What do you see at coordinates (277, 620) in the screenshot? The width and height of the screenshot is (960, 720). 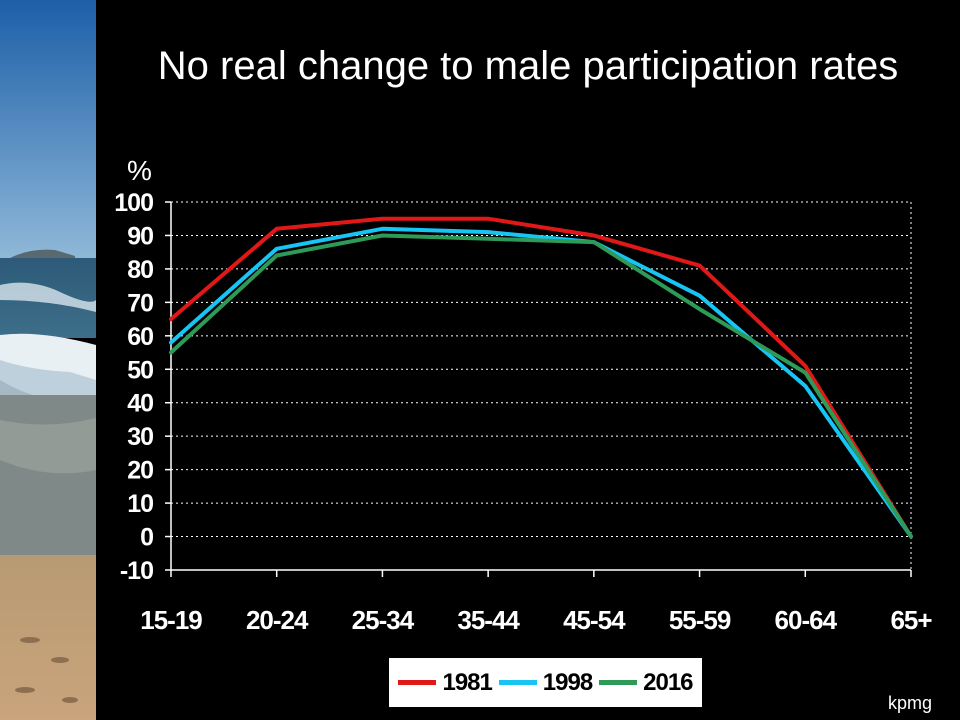 I see `x-tick-label: 20-24` at bounding box center [277, 620].